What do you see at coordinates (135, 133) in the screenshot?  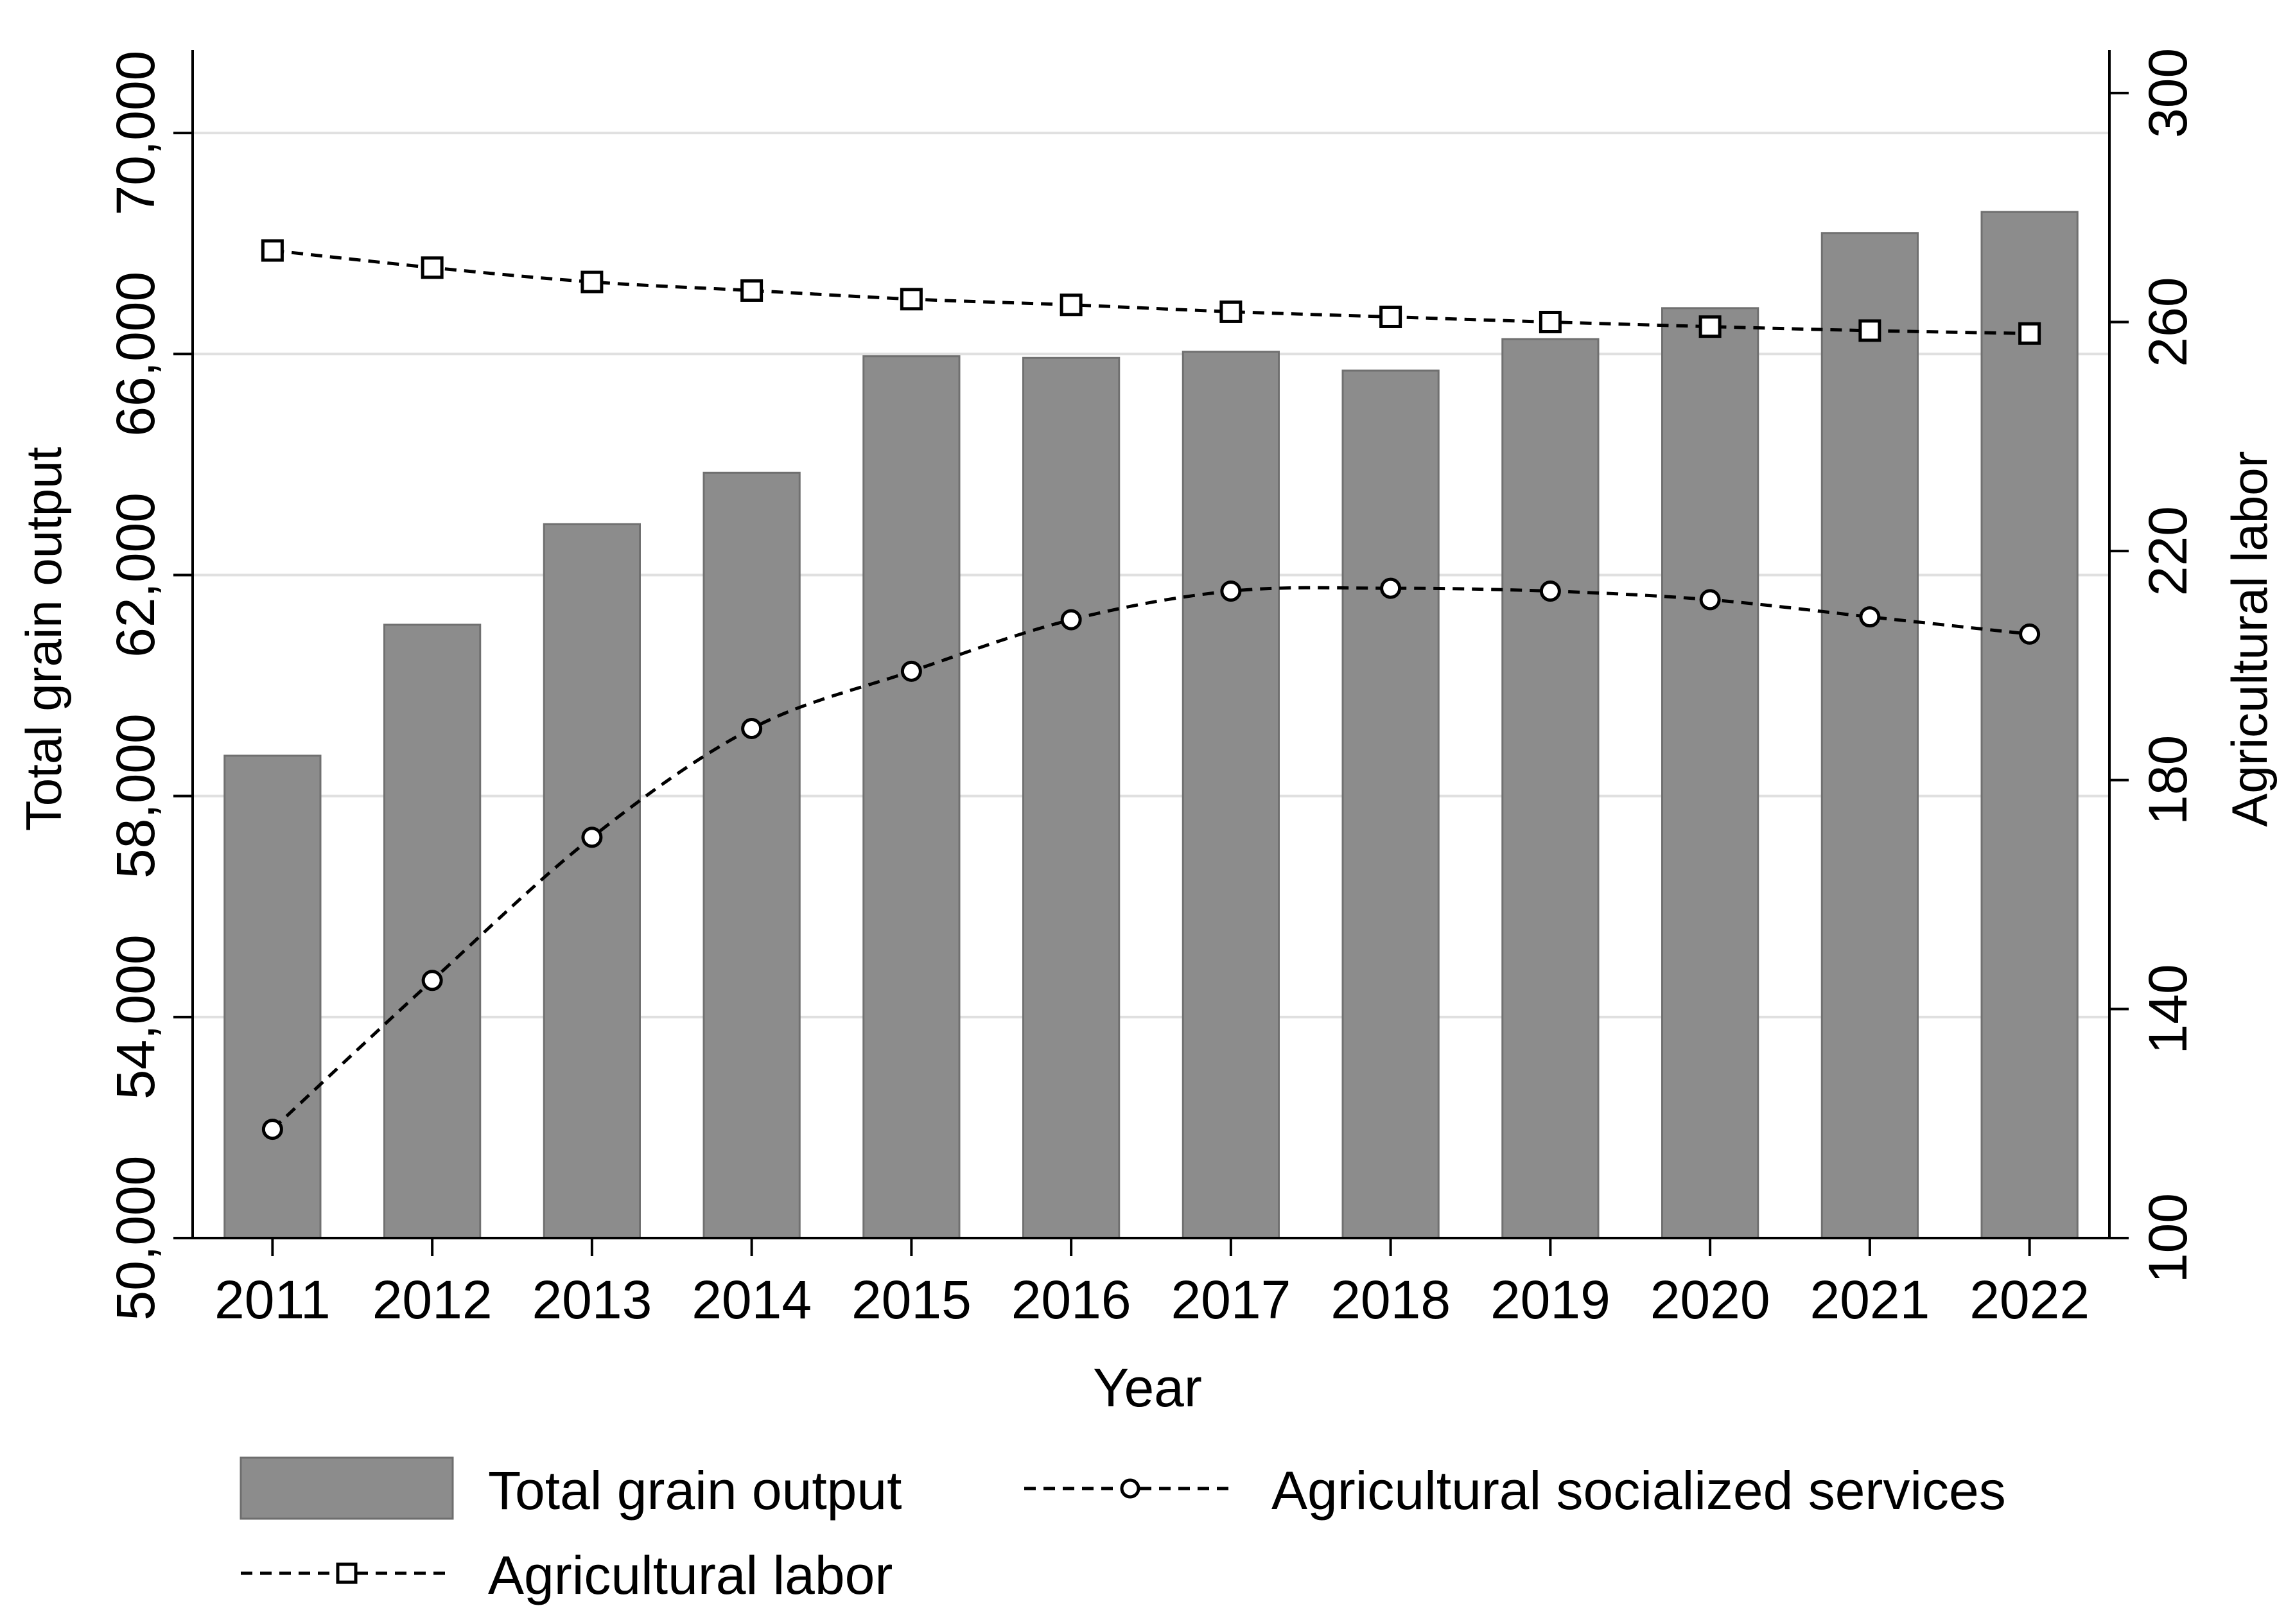 I see `y-tick-label-left: 70,000` at bounding box center [135, 133].